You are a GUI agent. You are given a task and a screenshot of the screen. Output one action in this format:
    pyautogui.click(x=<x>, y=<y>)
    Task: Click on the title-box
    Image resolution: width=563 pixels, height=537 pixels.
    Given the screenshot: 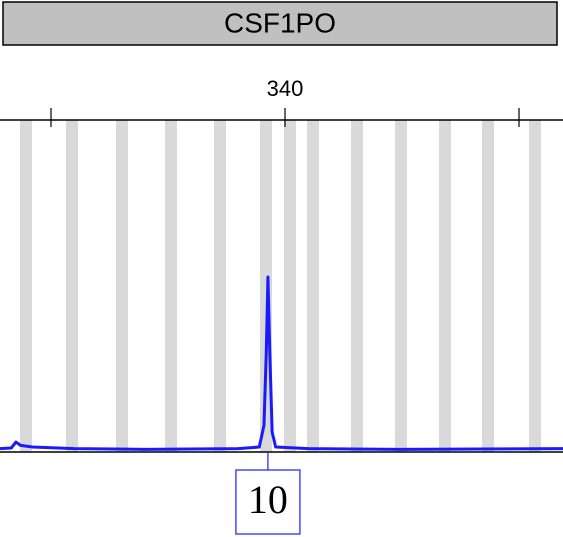 What is the action you would take?
    pyautogui.click(x=280, y=23)
    